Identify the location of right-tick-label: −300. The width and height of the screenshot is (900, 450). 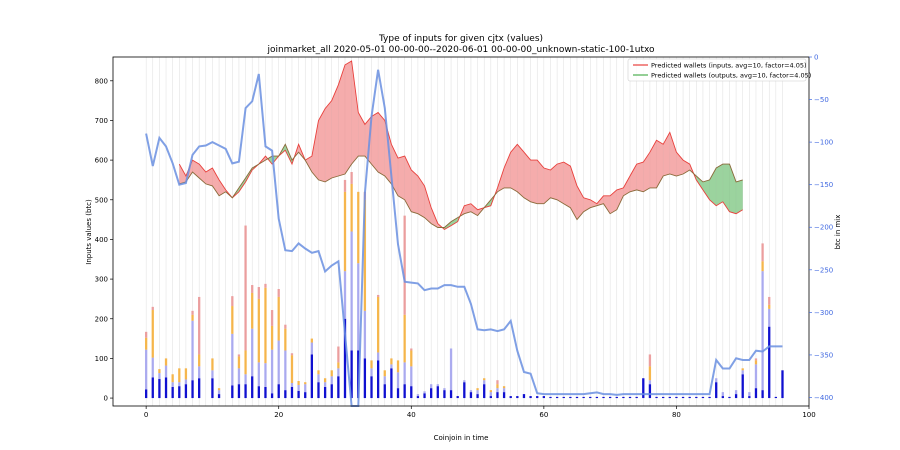
(823, 313).